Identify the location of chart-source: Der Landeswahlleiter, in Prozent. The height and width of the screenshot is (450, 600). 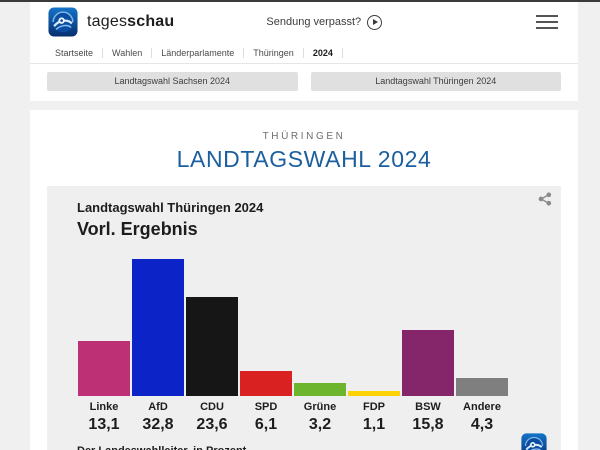
(304, 447).